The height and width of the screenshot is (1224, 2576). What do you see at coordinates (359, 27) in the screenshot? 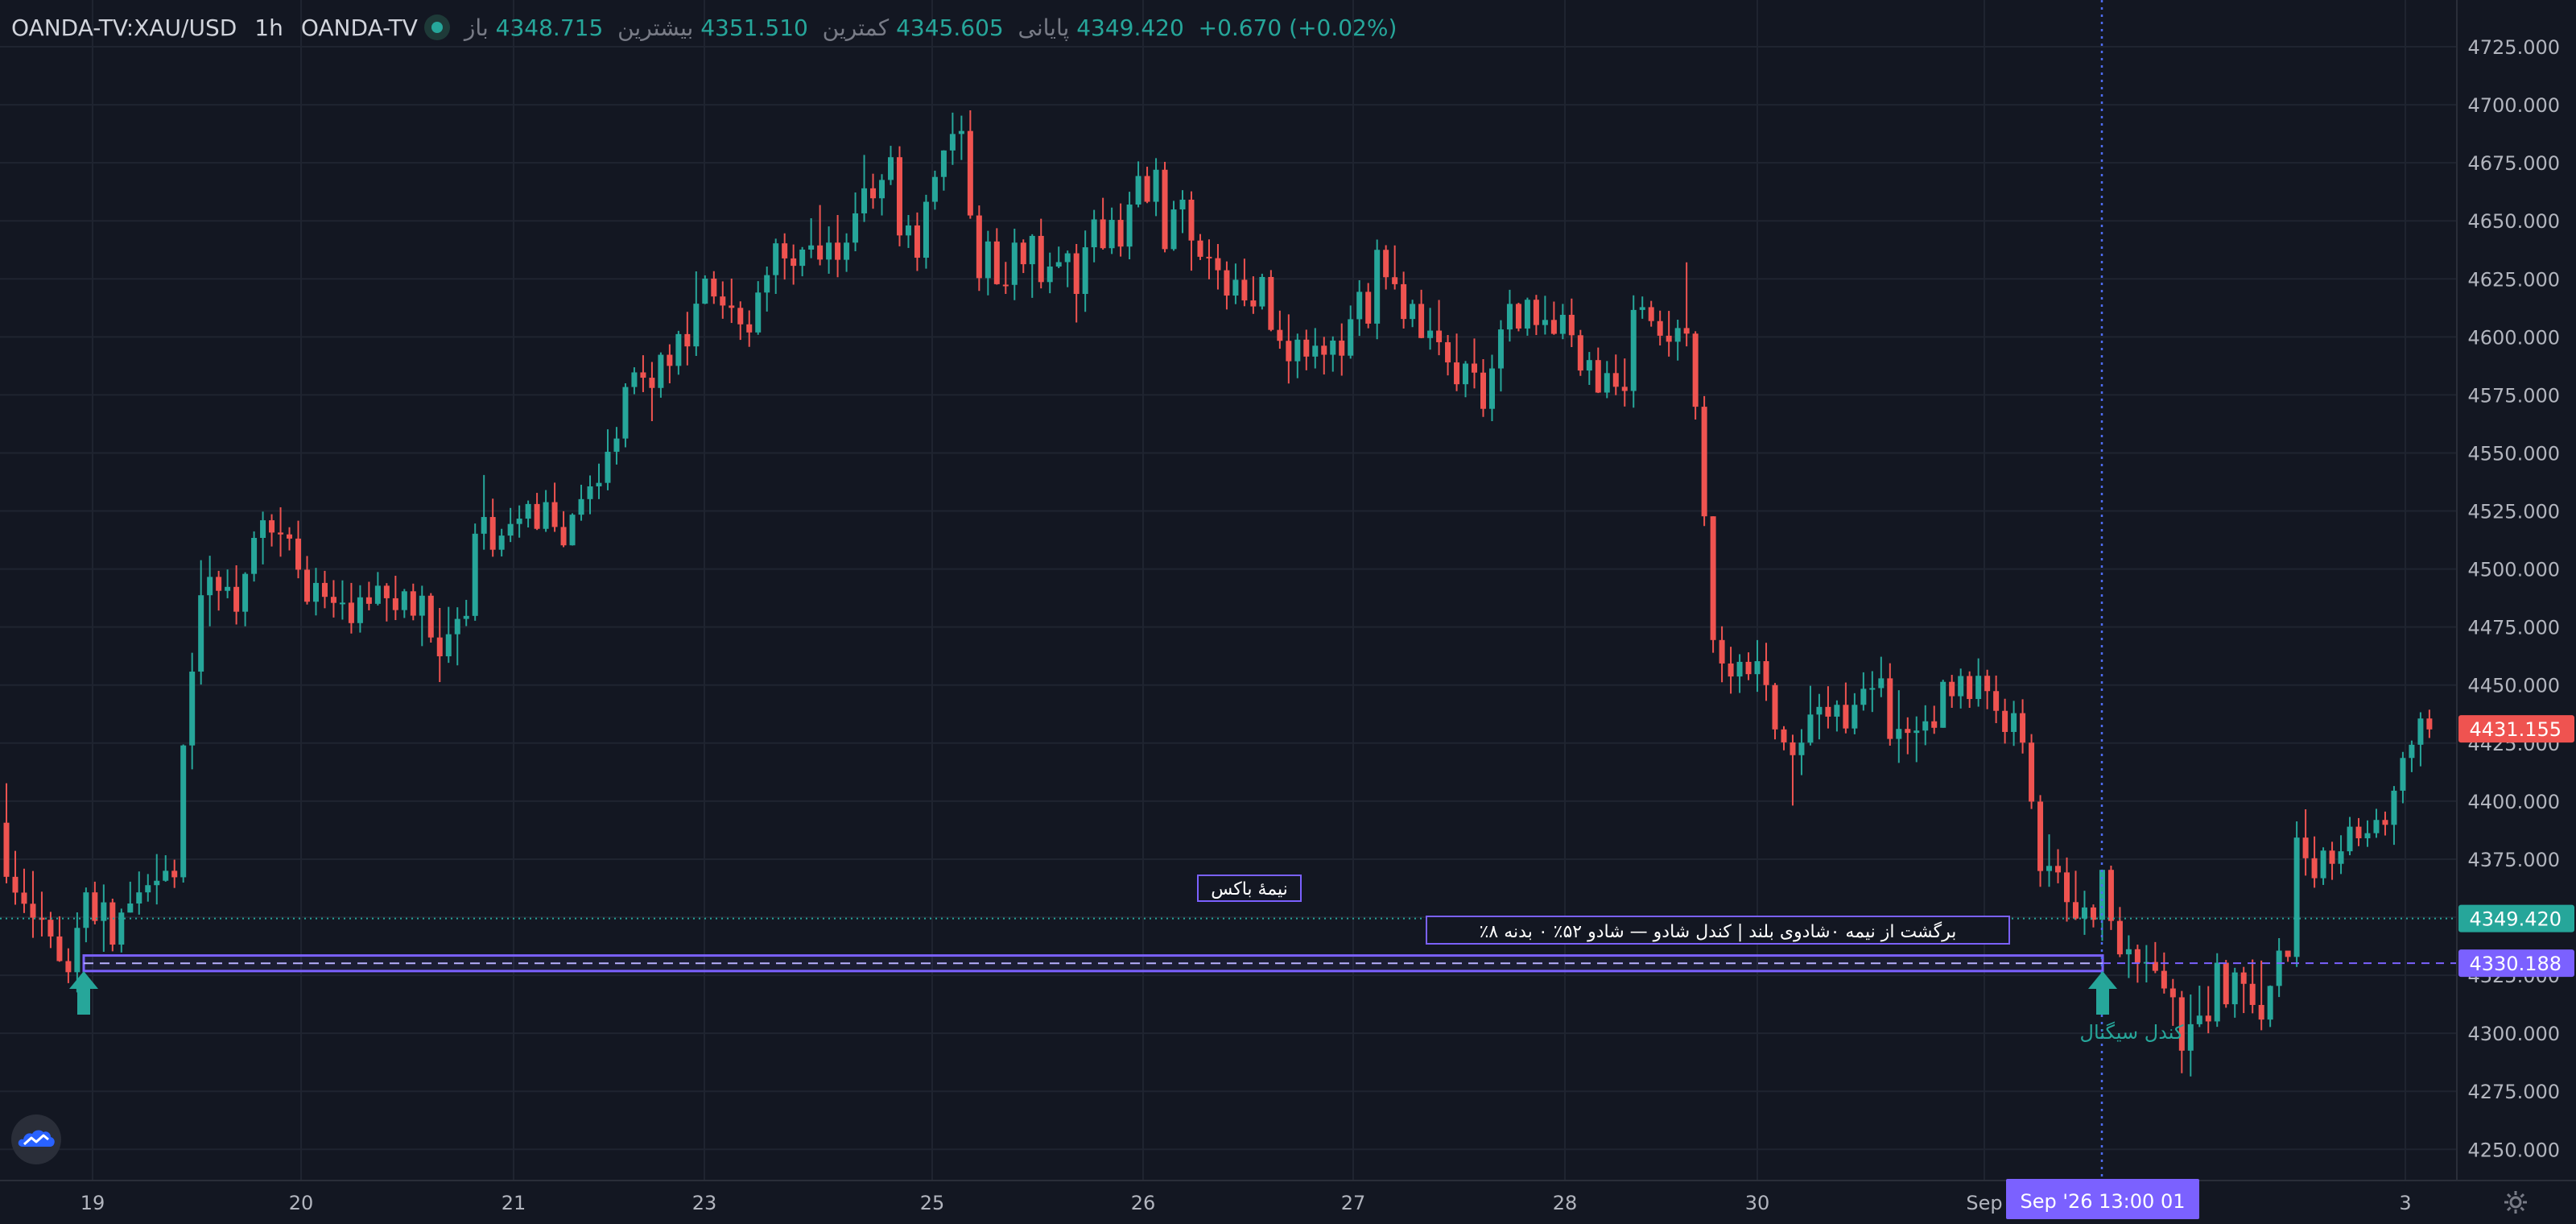
I see `source-label: OANDA-TV` at bounding box center [359, 27].